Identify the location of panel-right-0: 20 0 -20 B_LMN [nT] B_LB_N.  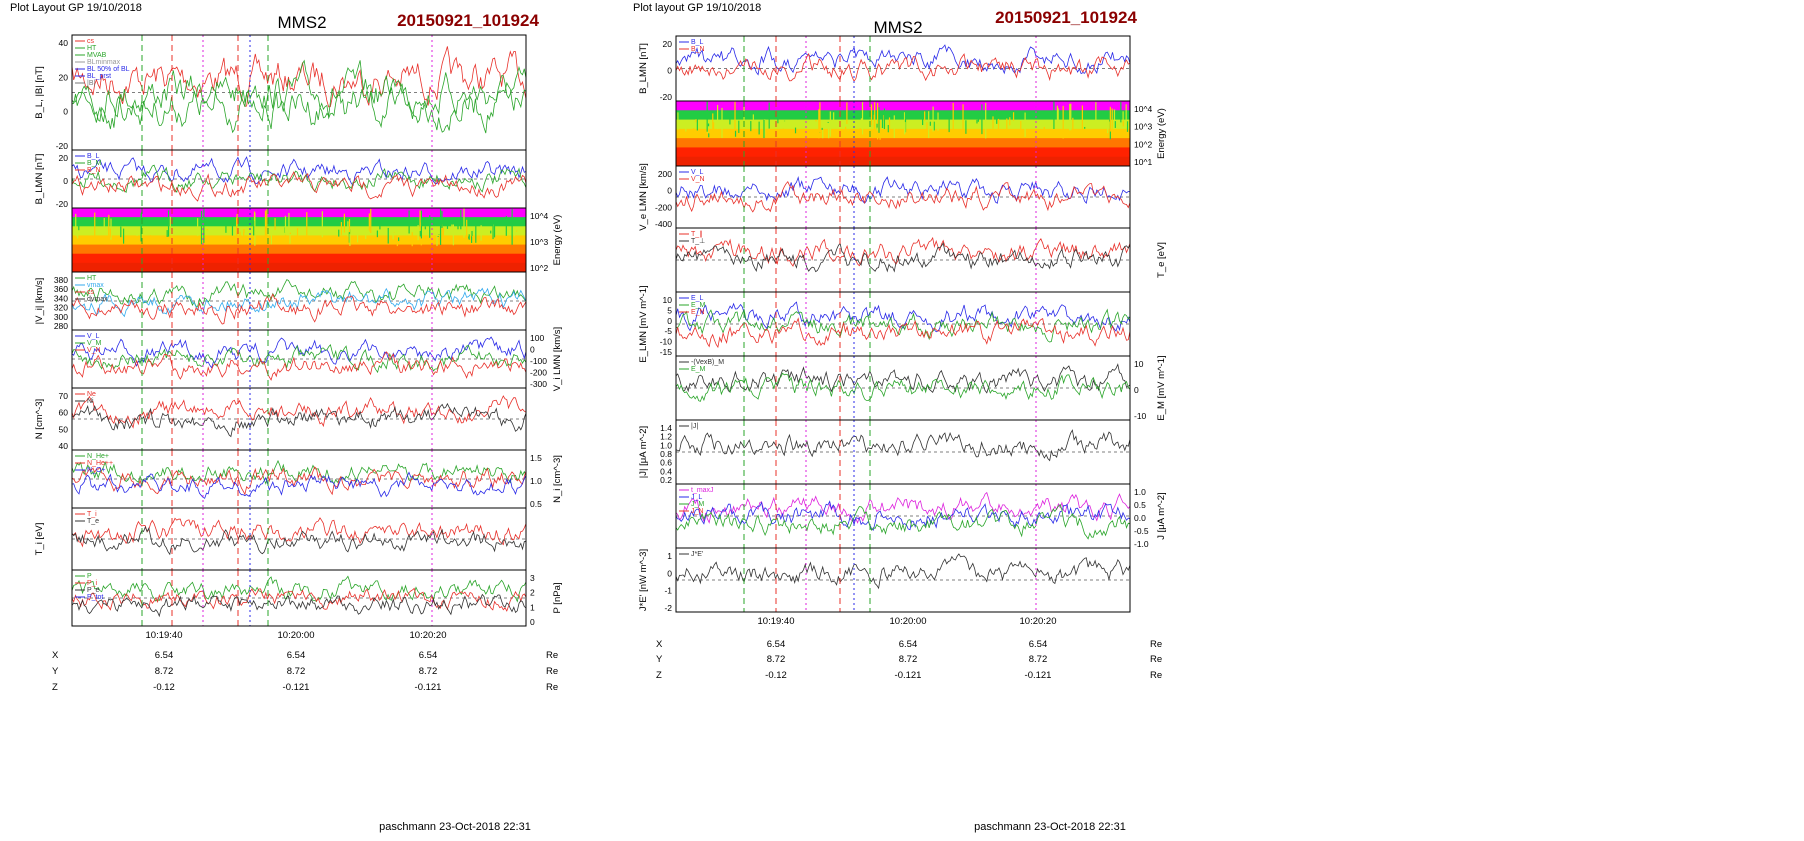
(884, 68).